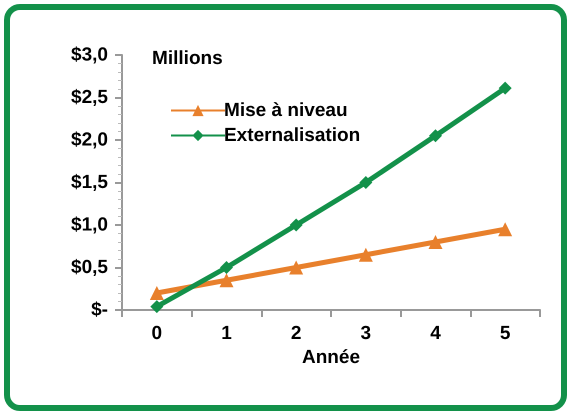  I want to click on x-tick-label: 4, so click(436, 333).